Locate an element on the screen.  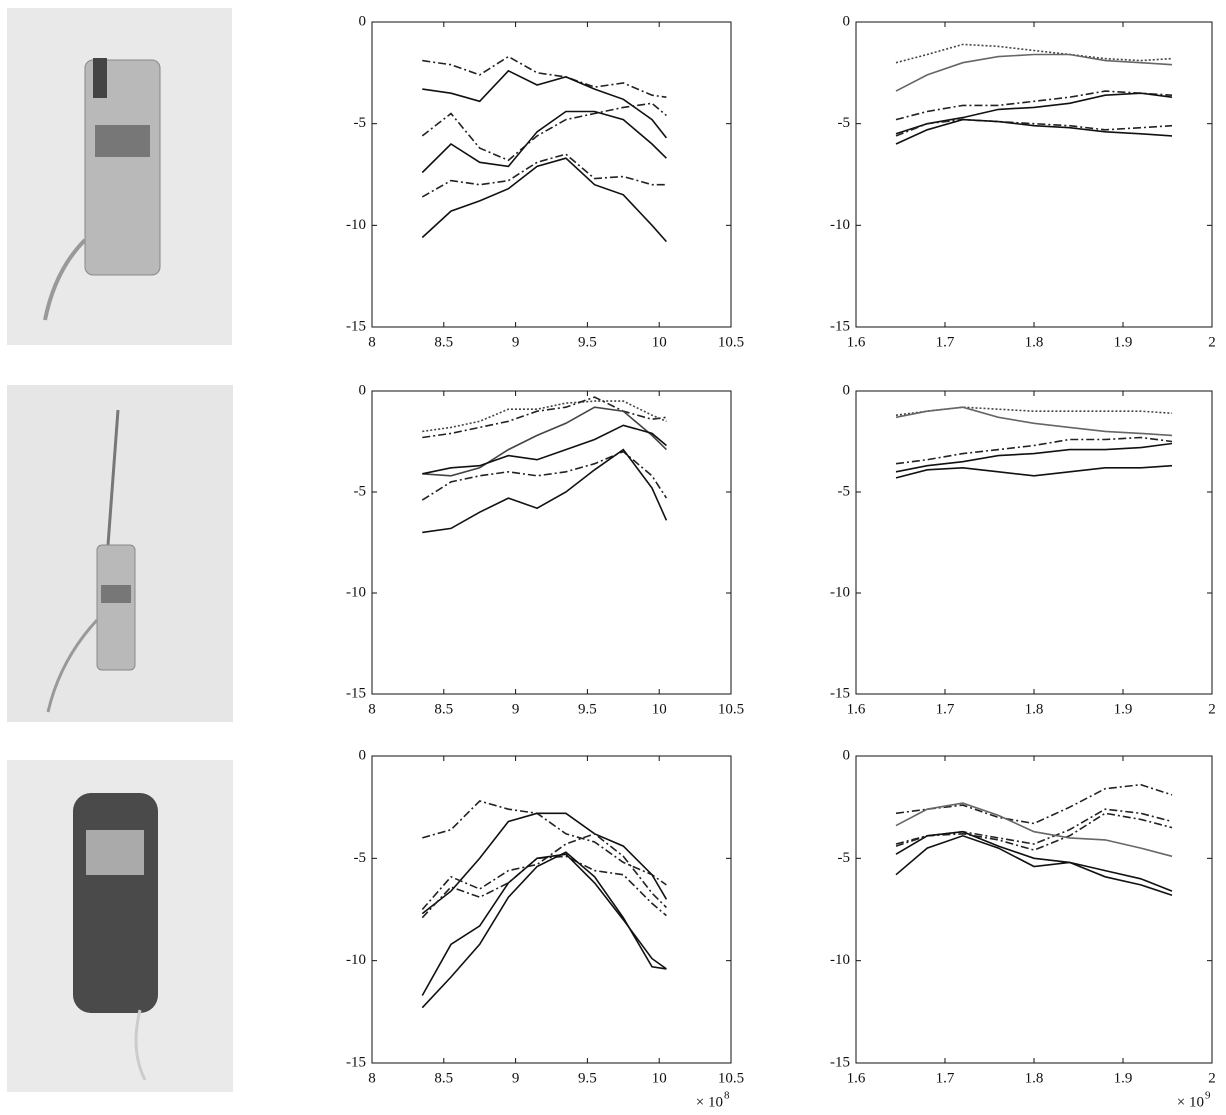
chart: 1.6 1.7 1.8 1.9 2 0 -5 -10 -15 × 10 9 is located at coordinates (1023, 928).